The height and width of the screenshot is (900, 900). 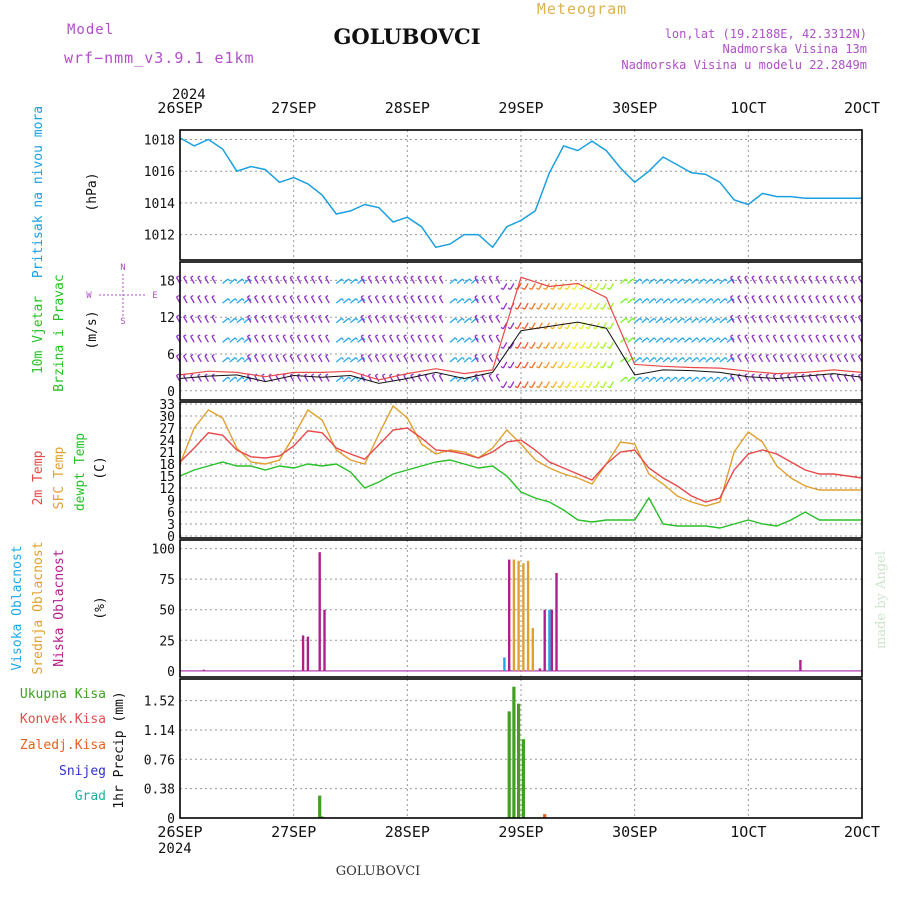 I want to click on y-tick-label: 9, so click(x=171, y=501).